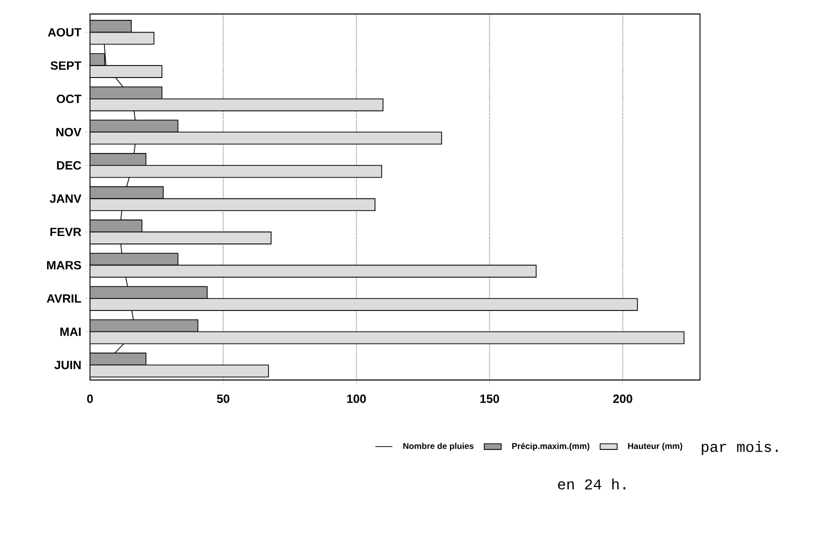 Image resolution: width=822 pixels, height=554 pixels. What do you see at coordinates (66, 232) in the screenshot?
I see `y-tick-label: FEVR` at bounding box center [66, 232].